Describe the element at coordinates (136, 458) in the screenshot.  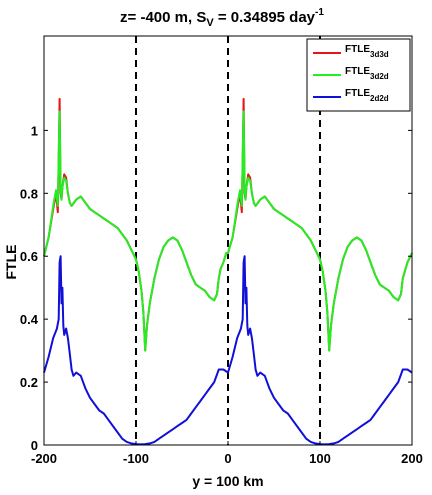
I see `x-tick-label: -100` at that location.